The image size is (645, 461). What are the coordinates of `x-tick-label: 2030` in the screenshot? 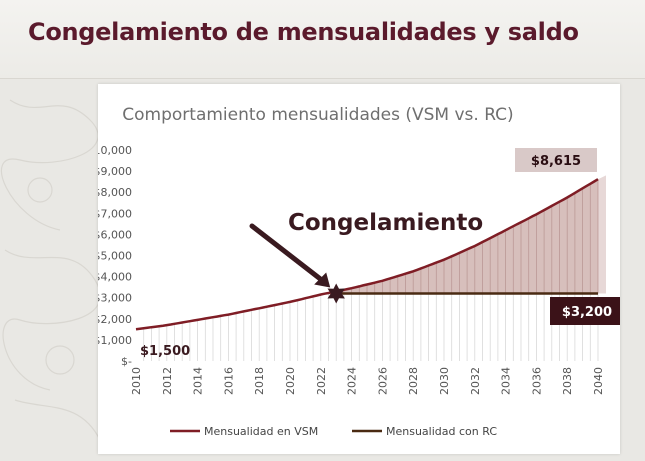 It's located at (444, 381).